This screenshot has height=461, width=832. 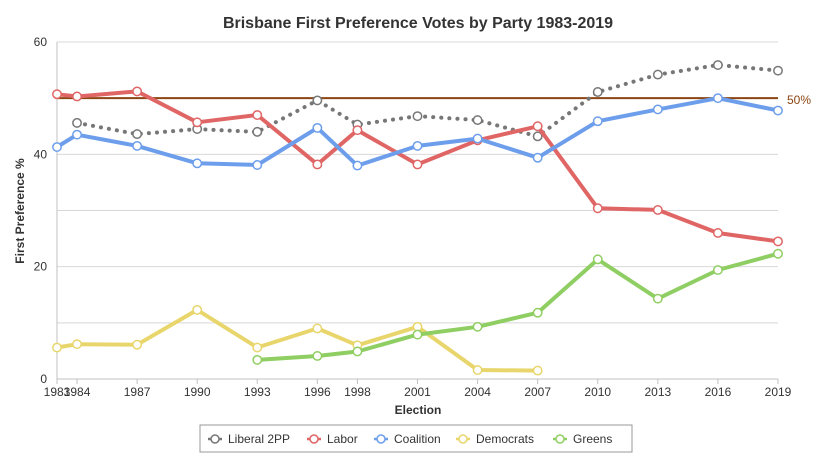 I want to click on series-coalition, so click(x=417, y=132).